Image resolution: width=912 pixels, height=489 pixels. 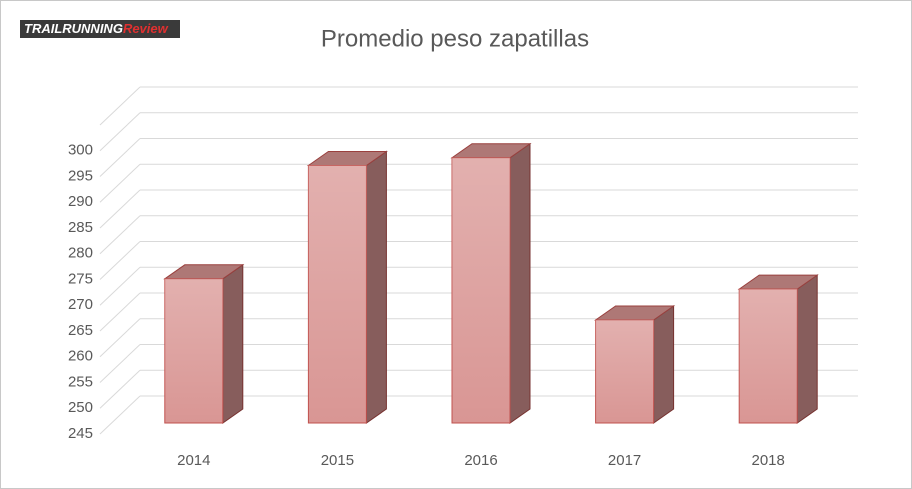 I want to click on wall-edge, so click(x=120, y=106).